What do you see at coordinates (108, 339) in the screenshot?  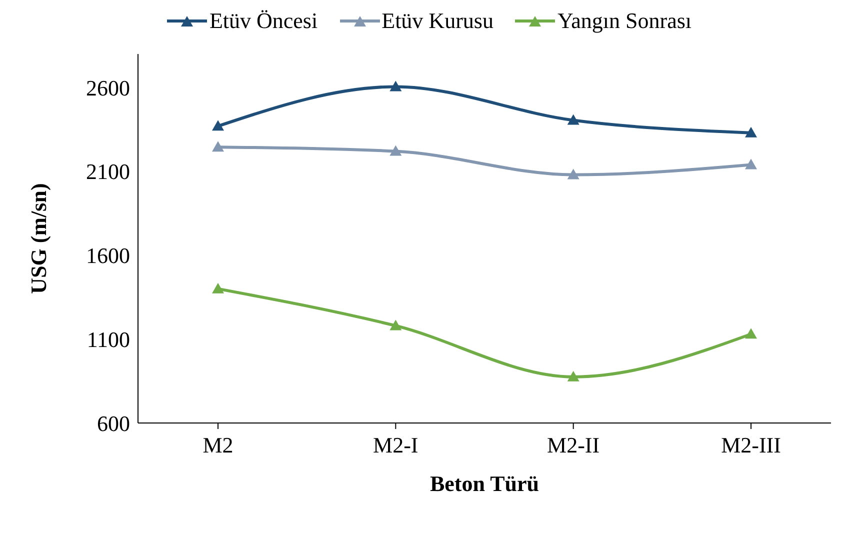 I see `y-tick-label: 1100` at bounding box center [108, 339].